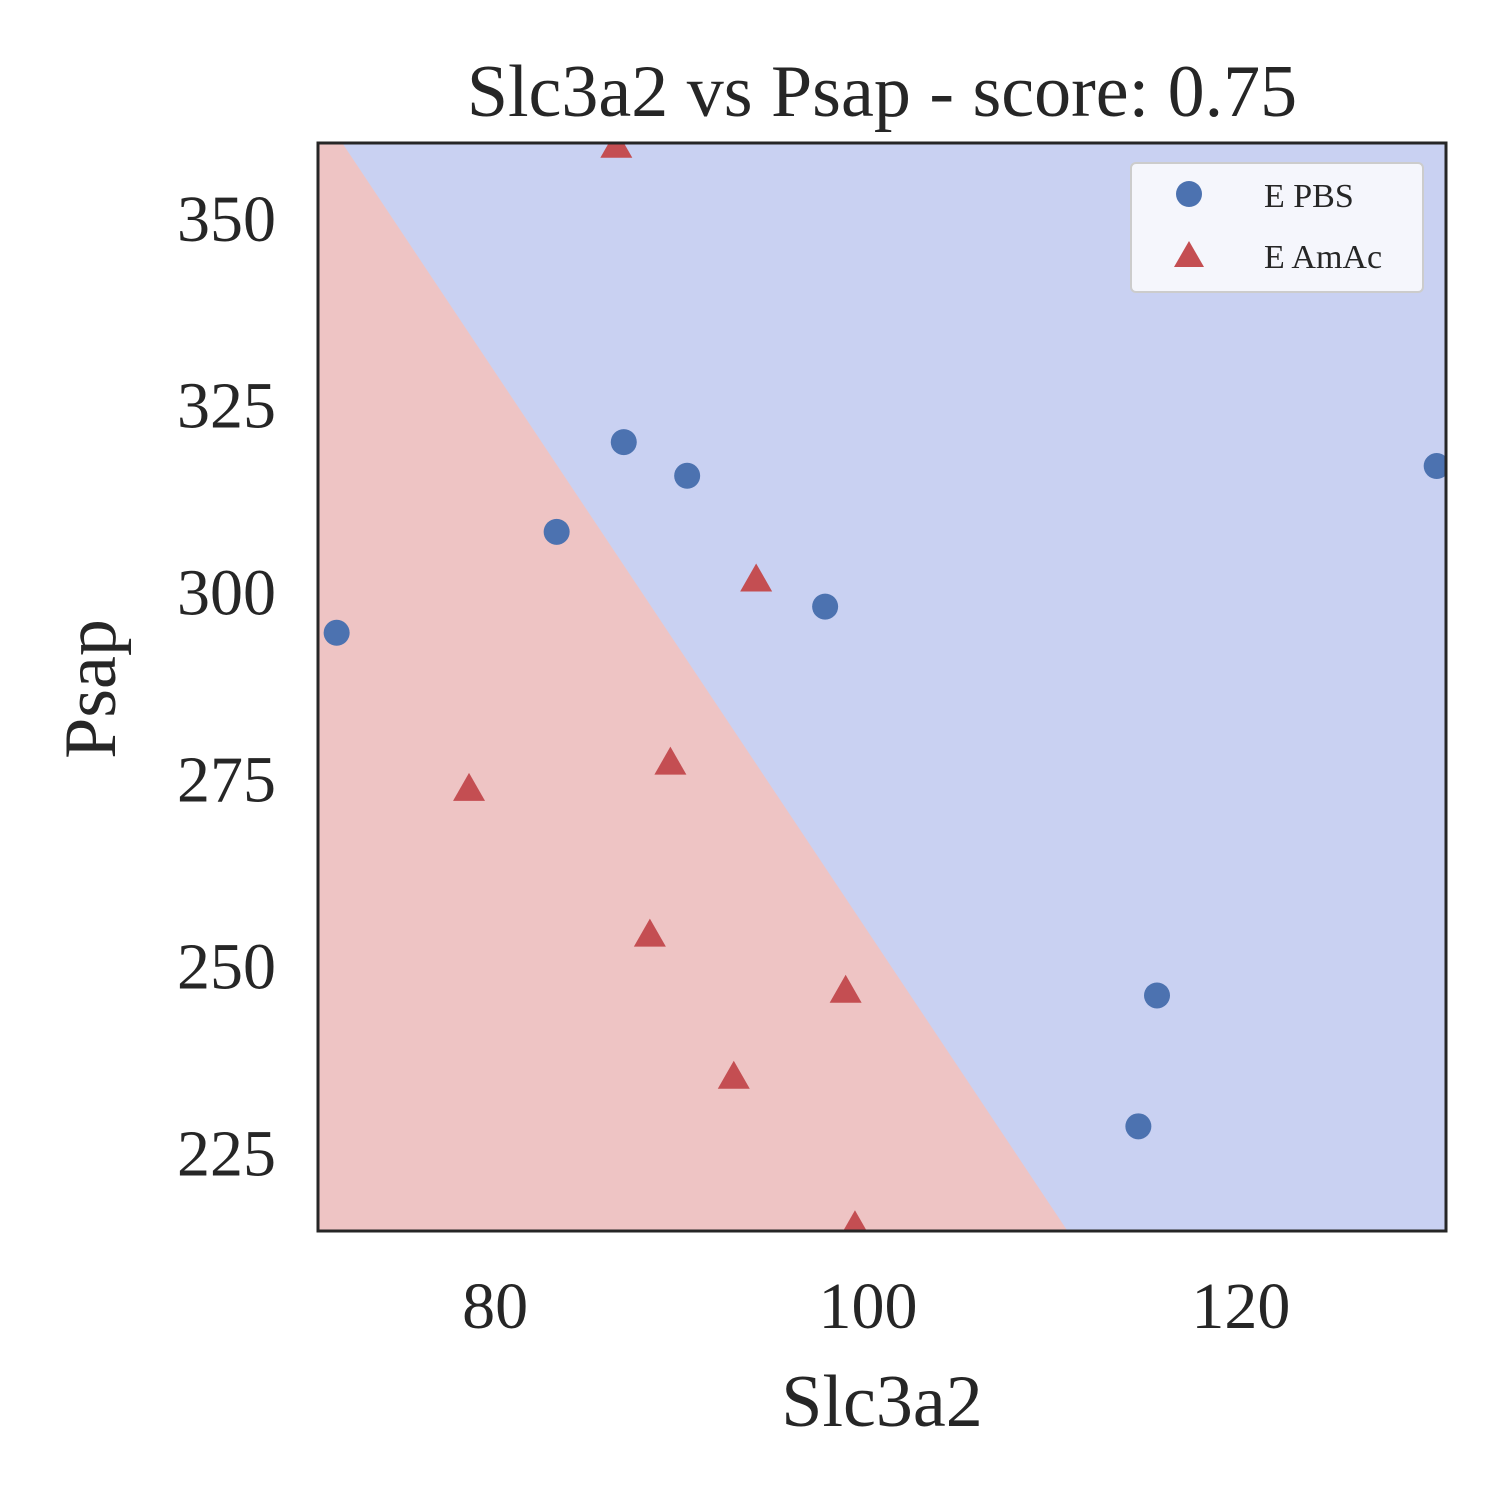  What do you see at coordinates (226, 967) in the screenshot?
I see `y-tick-label: 250` at bounding box center [226, 967].